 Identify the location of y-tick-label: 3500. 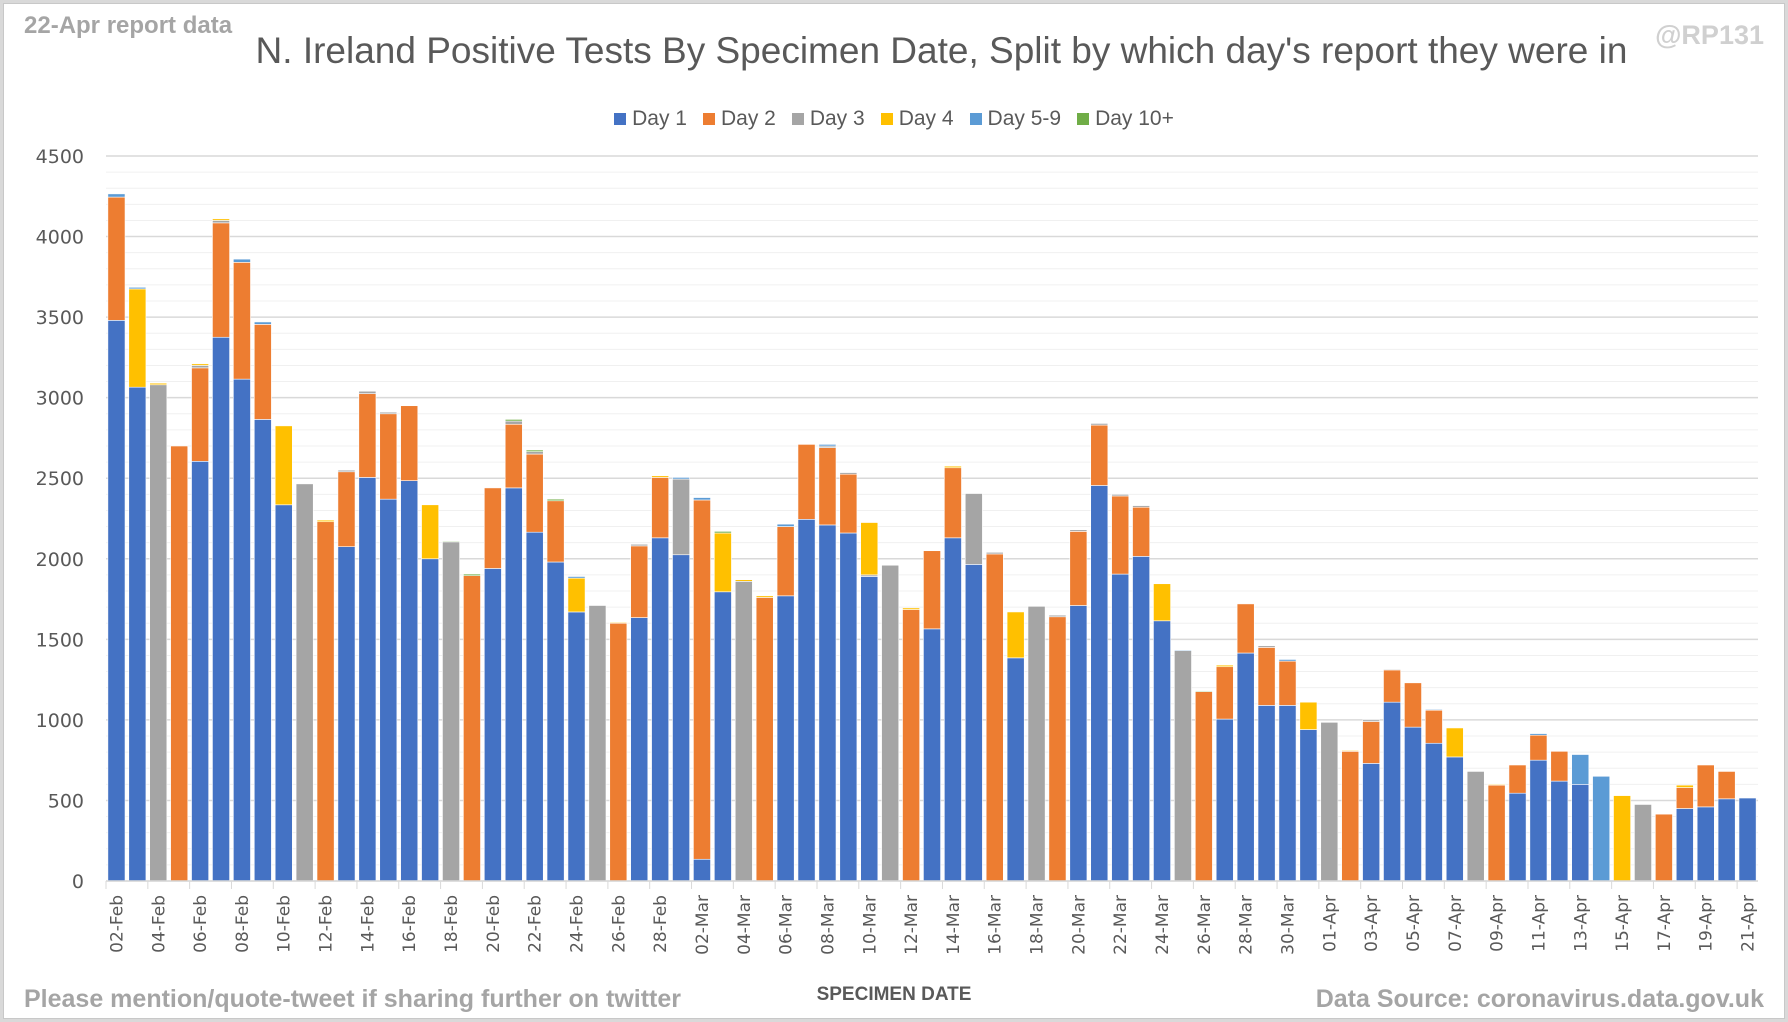
(60, 318).